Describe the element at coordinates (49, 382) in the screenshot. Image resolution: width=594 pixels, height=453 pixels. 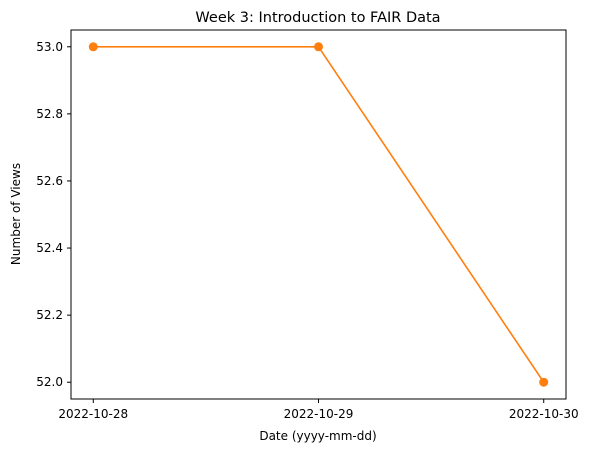
I see `y-tick-label: 52.0` at that location.